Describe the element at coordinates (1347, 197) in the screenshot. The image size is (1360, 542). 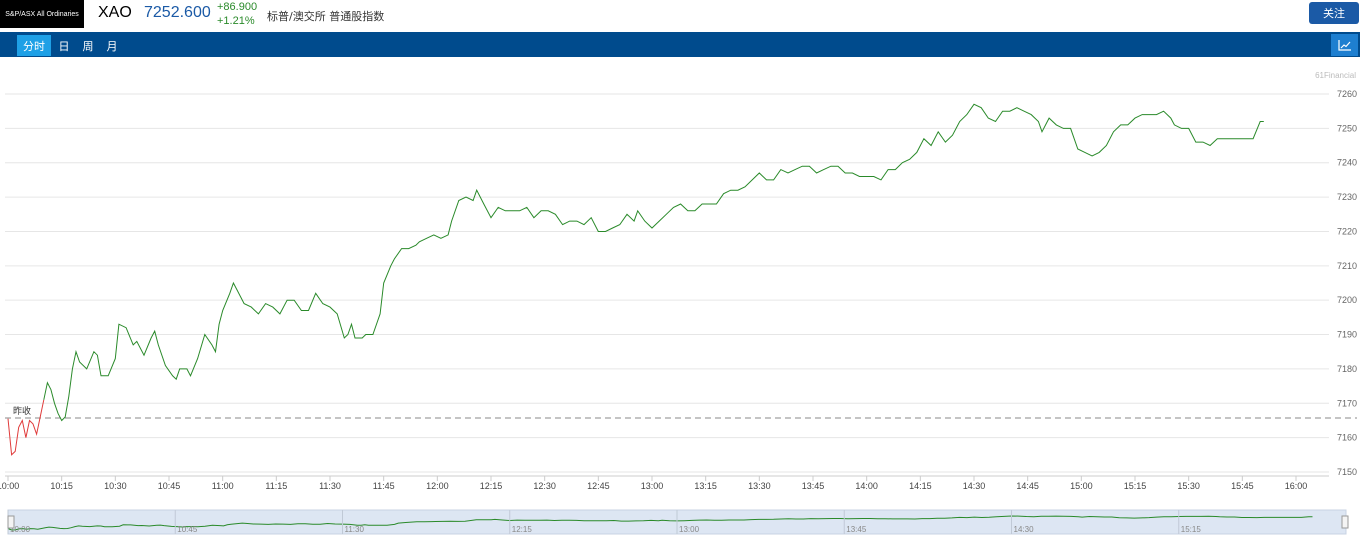
I see `y-tick-label: 7230` at that location.